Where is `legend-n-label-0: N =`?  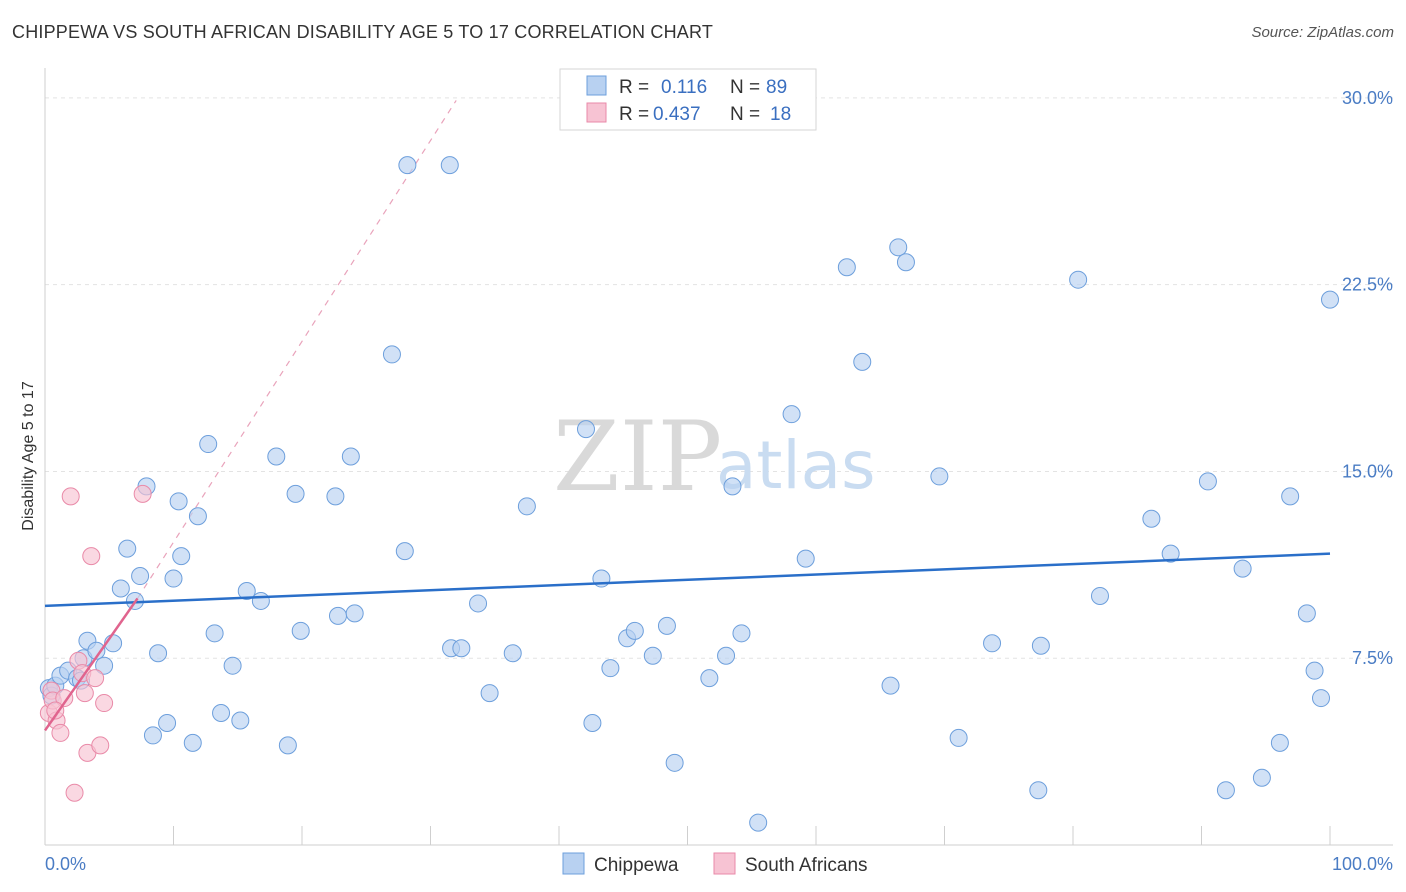 legend-n-label-0: N = is located at coordinates (745, 87).